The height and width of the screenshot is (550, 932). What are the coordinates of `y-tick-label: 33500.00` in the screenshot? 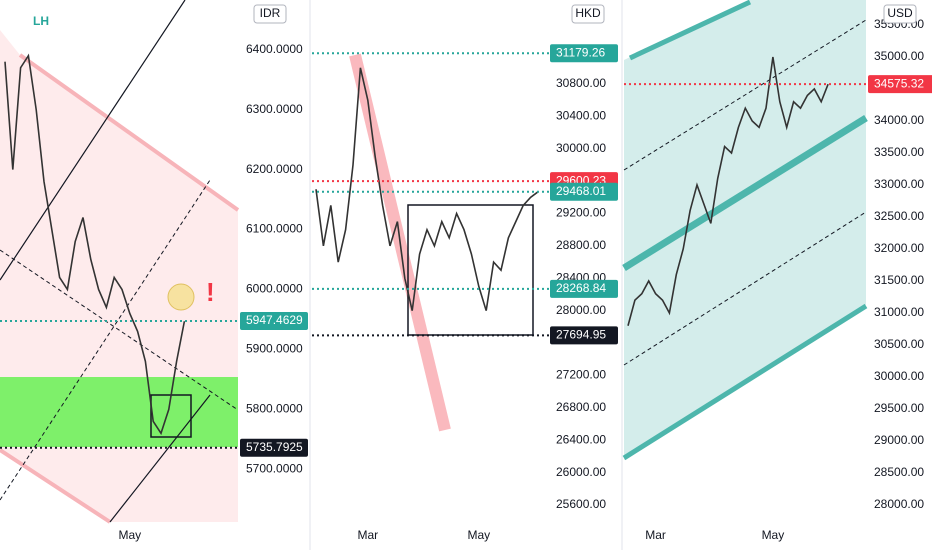 It's located at (899, 152).